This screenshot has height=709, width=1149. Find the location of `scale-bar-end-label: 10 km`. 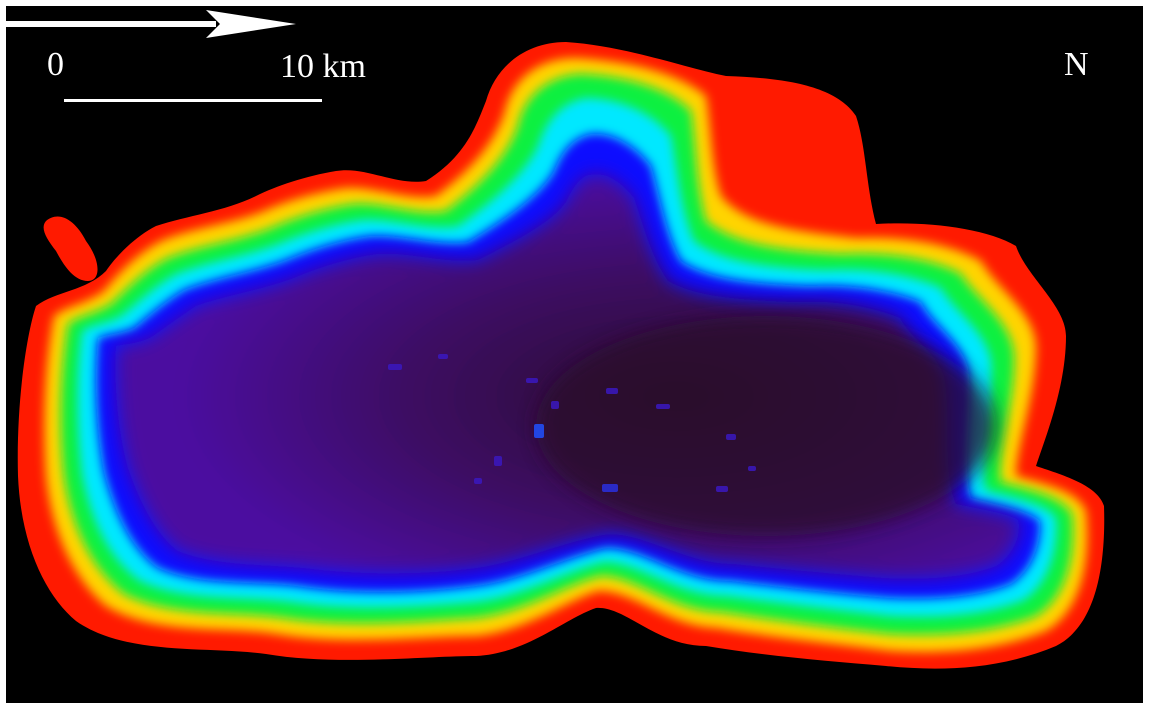

scale-bar-end-label: 10 km is located at coordinates (323, 66).